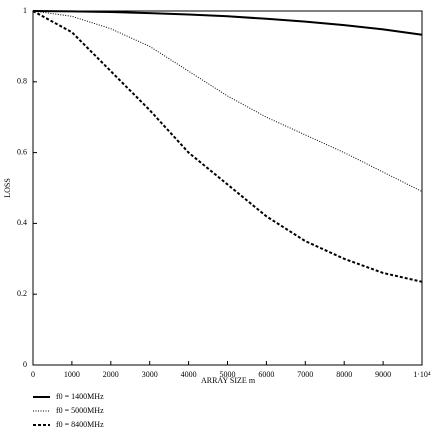 This screenshot has width=436, height=436. What do you see at coordinates (80, 410) in the screenshot?
I see `legend-label: f0 = 5000MHz` at bounding box center [80, 410].